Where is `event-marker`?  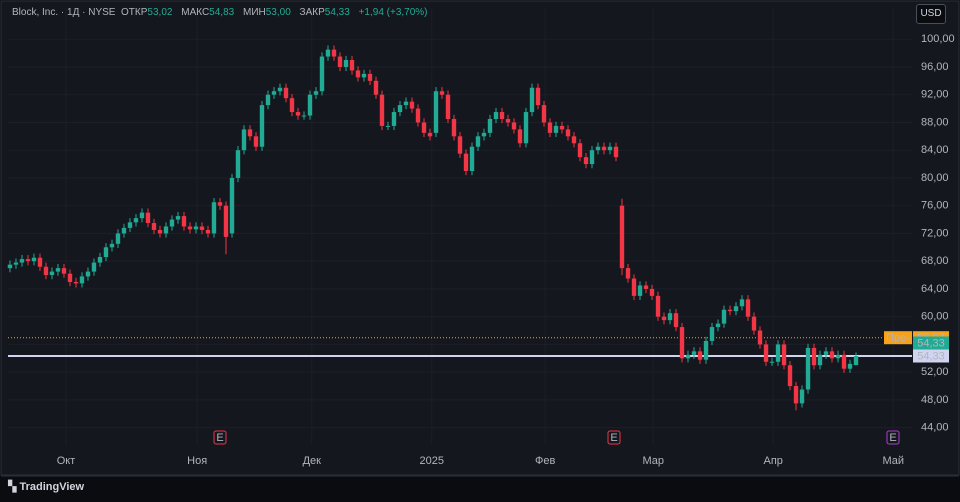 event-marker is located at coordinates (220, 437).